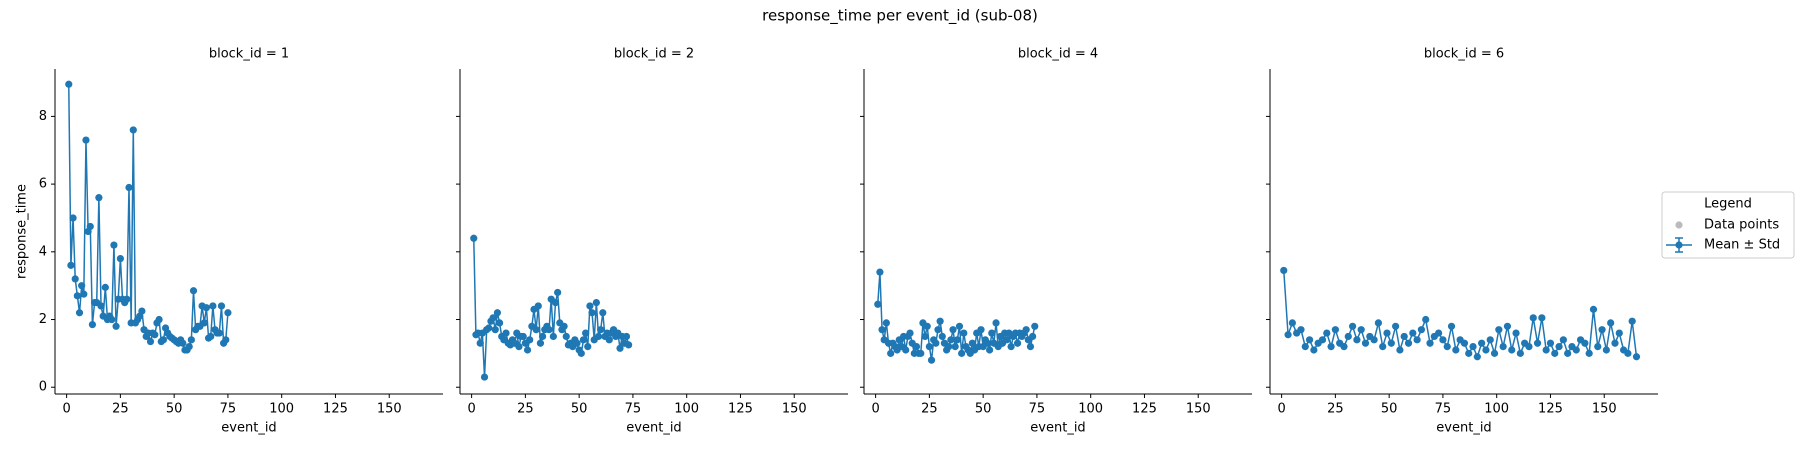  Describe the element at coordinates (1679, 245) in the screenshot. I see `legend-marker` at that location.